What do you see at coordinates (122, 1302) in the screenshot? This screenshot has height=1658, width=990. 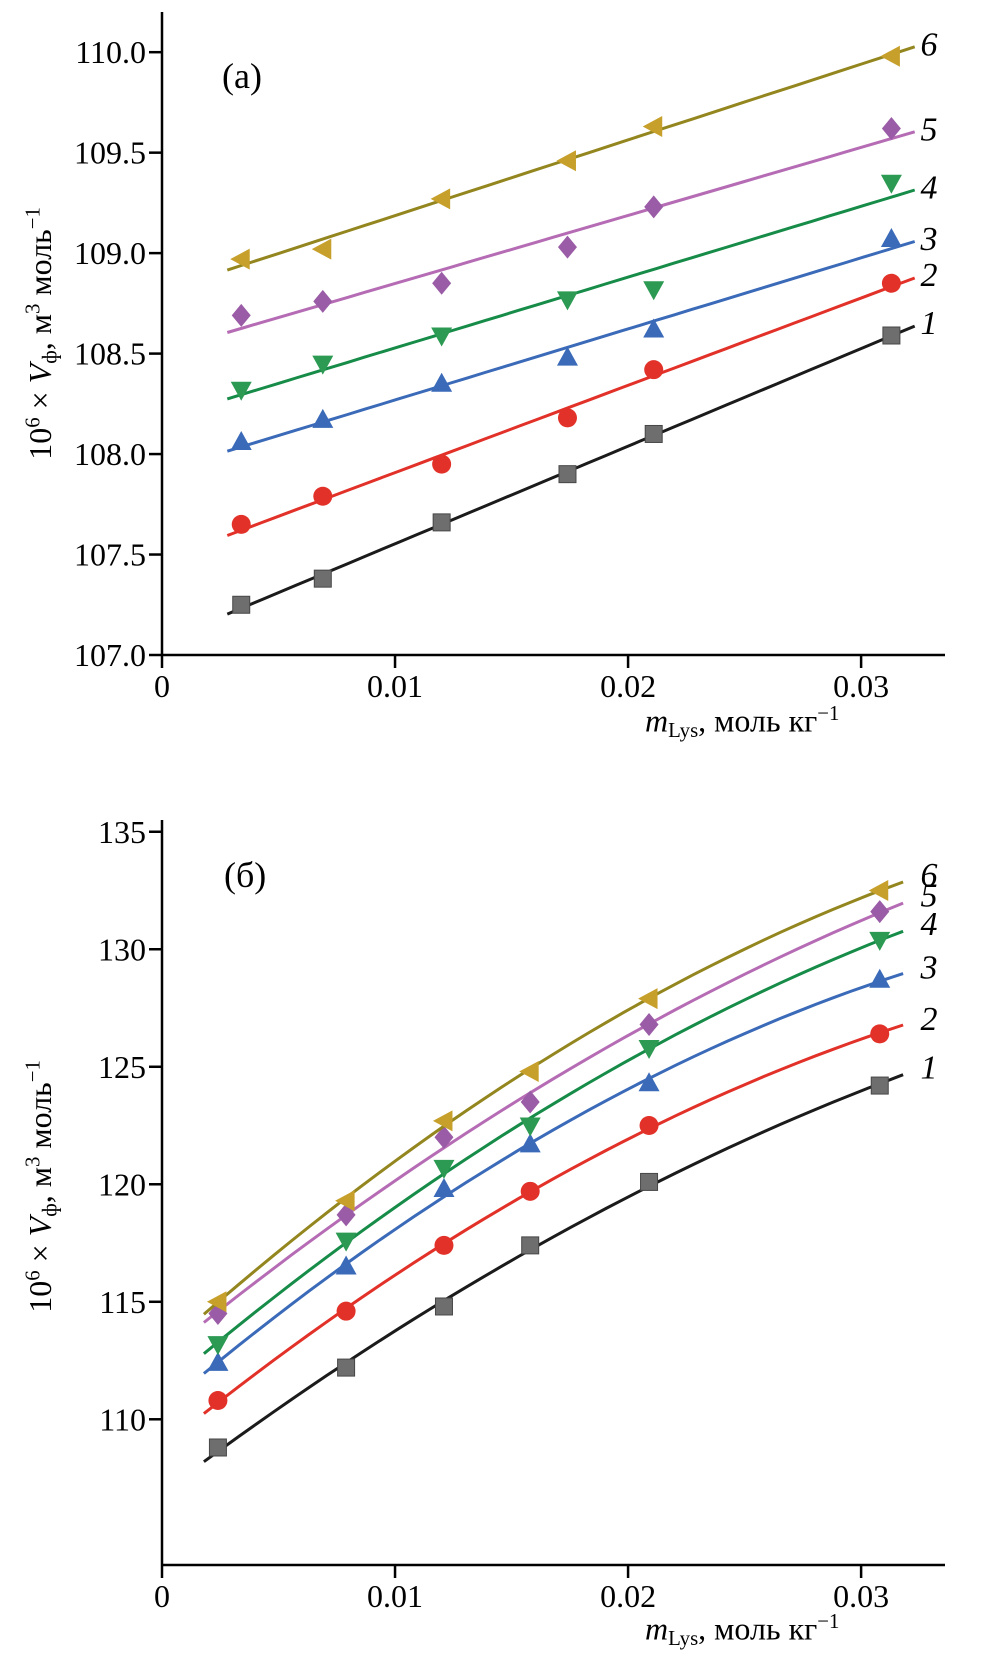 I see `y-tick-label: 115` at bounding box center [122, 1302].